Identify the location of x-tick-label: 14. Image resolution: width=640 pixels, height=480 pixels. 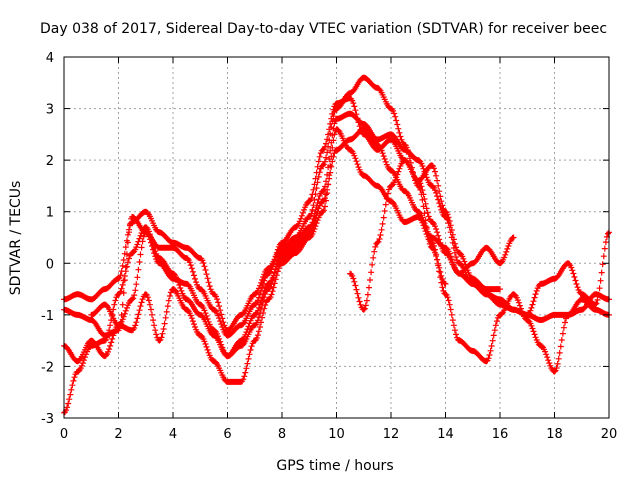
(445, 434).